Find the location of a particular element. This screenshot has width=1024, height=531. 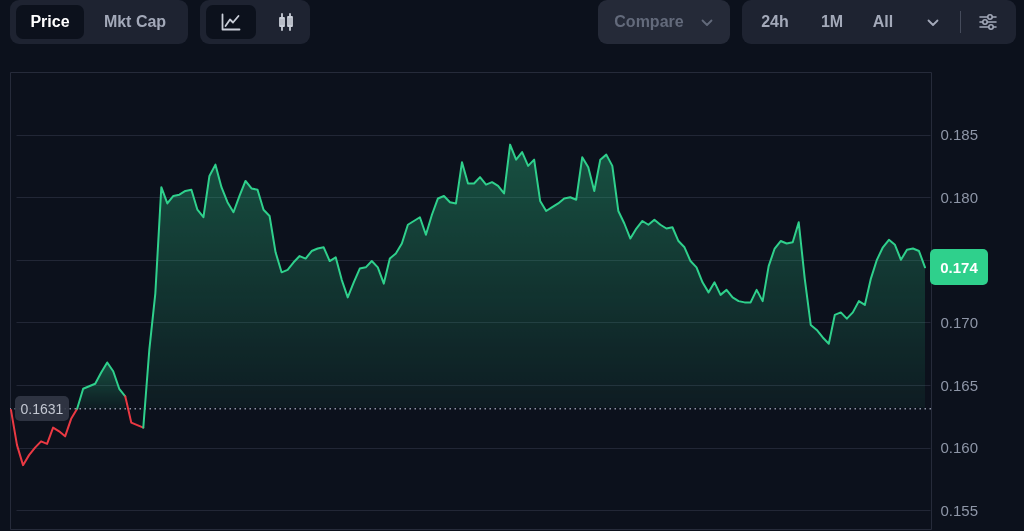

text: All is located at coordinates (883, 22).